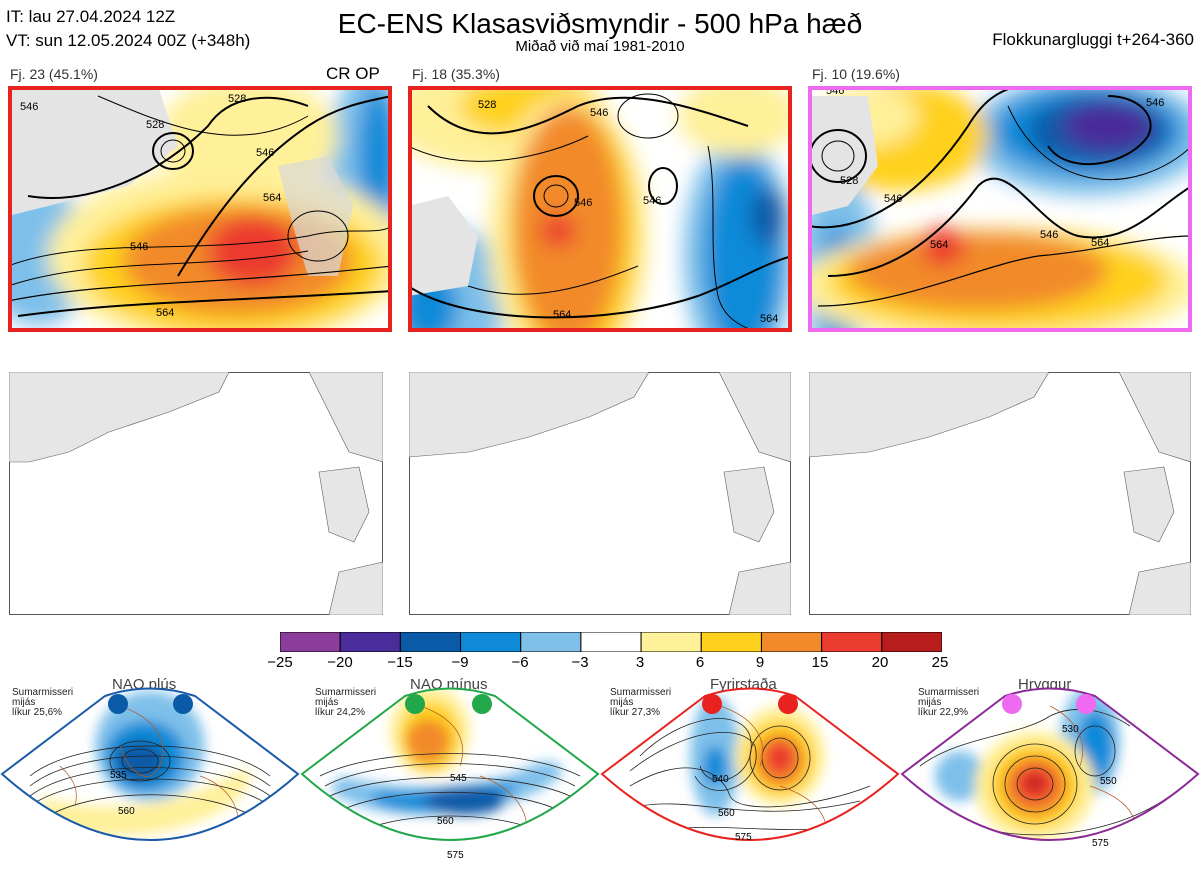 The height and width of the screenshot is (871, 1200). I want to click on page-subtitle: Miðað við maí 1981-2010, so click(600, 46).